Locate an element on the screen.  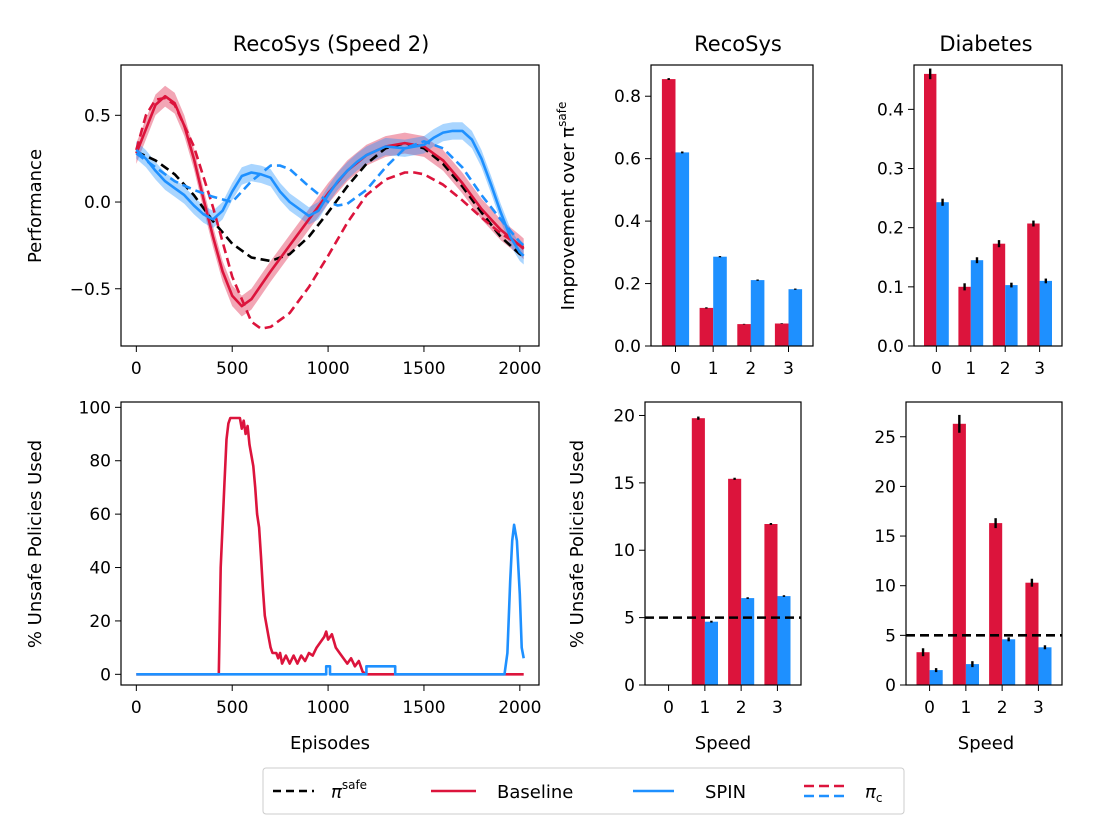
reco_unsafe-xtick-label-1: 1 is located at coordinates (704, 708).